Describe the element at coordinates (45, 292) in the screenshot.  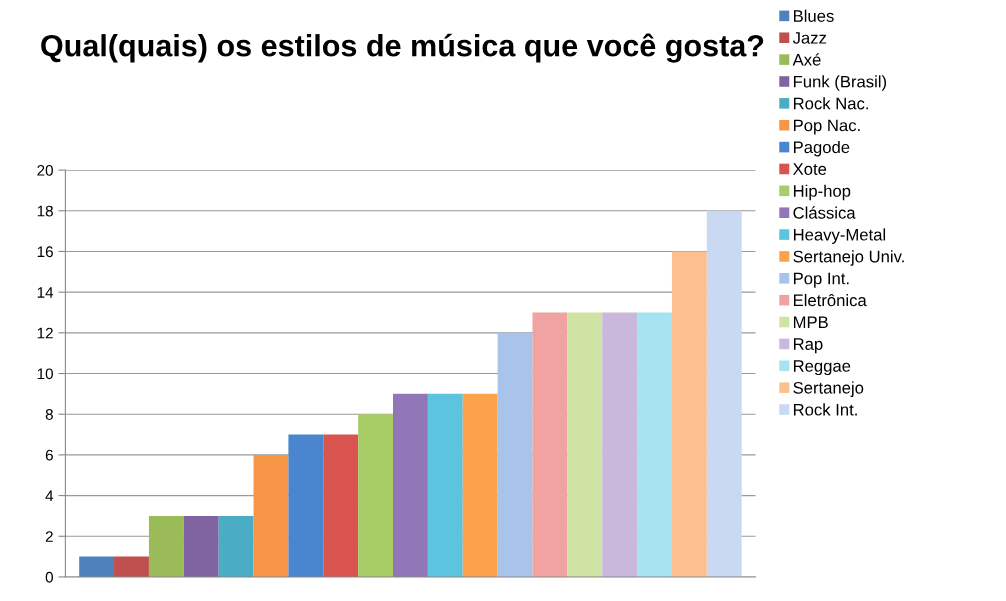
I see `y-tick-label: 14` at that location.